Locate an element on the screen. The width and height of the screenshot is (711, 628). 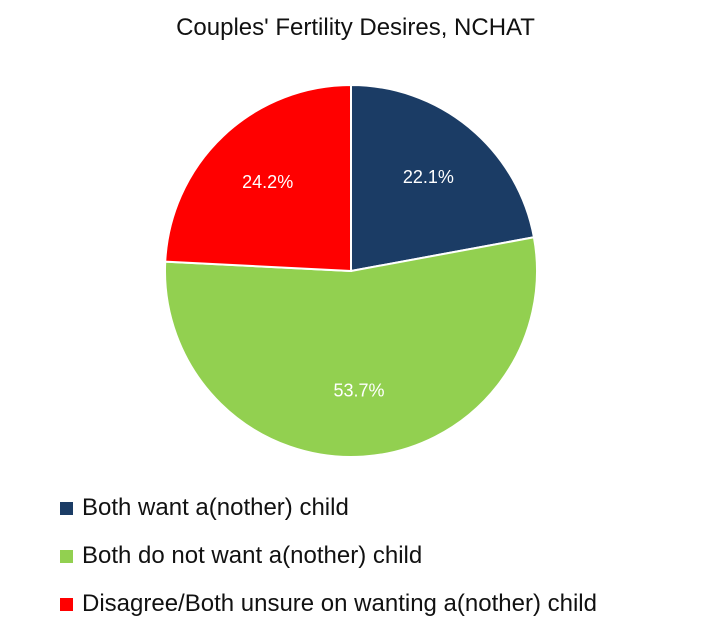
slice-data-label: 53.7% is located at coordinates (358, 390).